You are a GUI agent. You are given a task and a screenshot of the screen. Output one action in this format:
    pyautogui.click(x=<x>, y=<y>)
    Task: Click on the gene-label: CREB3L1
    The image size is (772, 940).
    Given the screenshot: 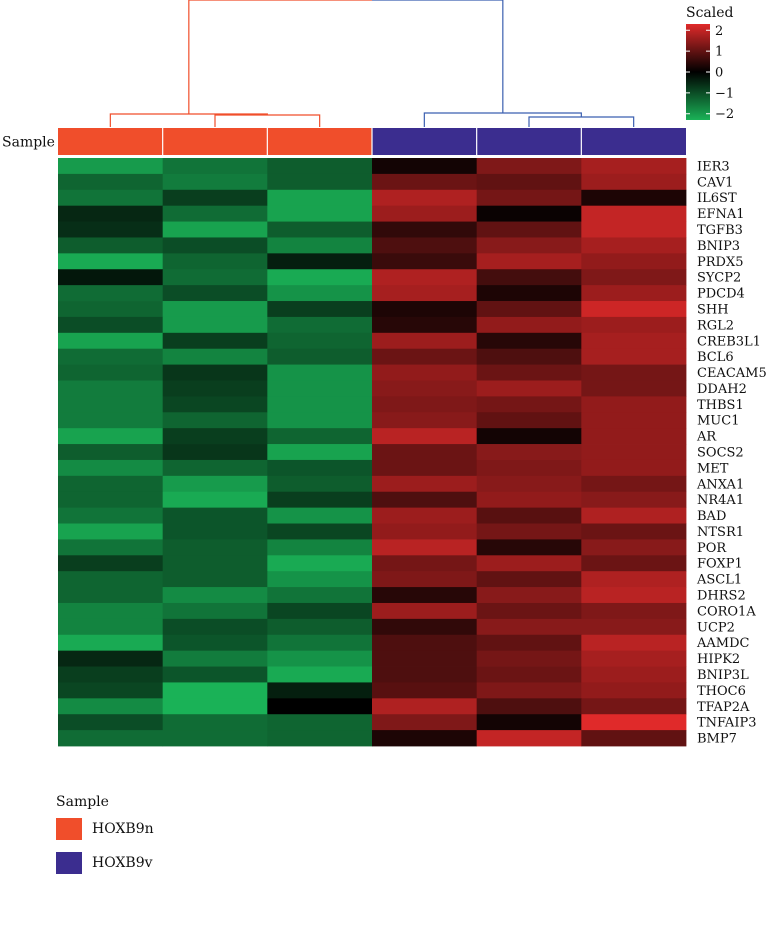 What is the action you would take?
    pyautogui.click(x=729, y=341)
    